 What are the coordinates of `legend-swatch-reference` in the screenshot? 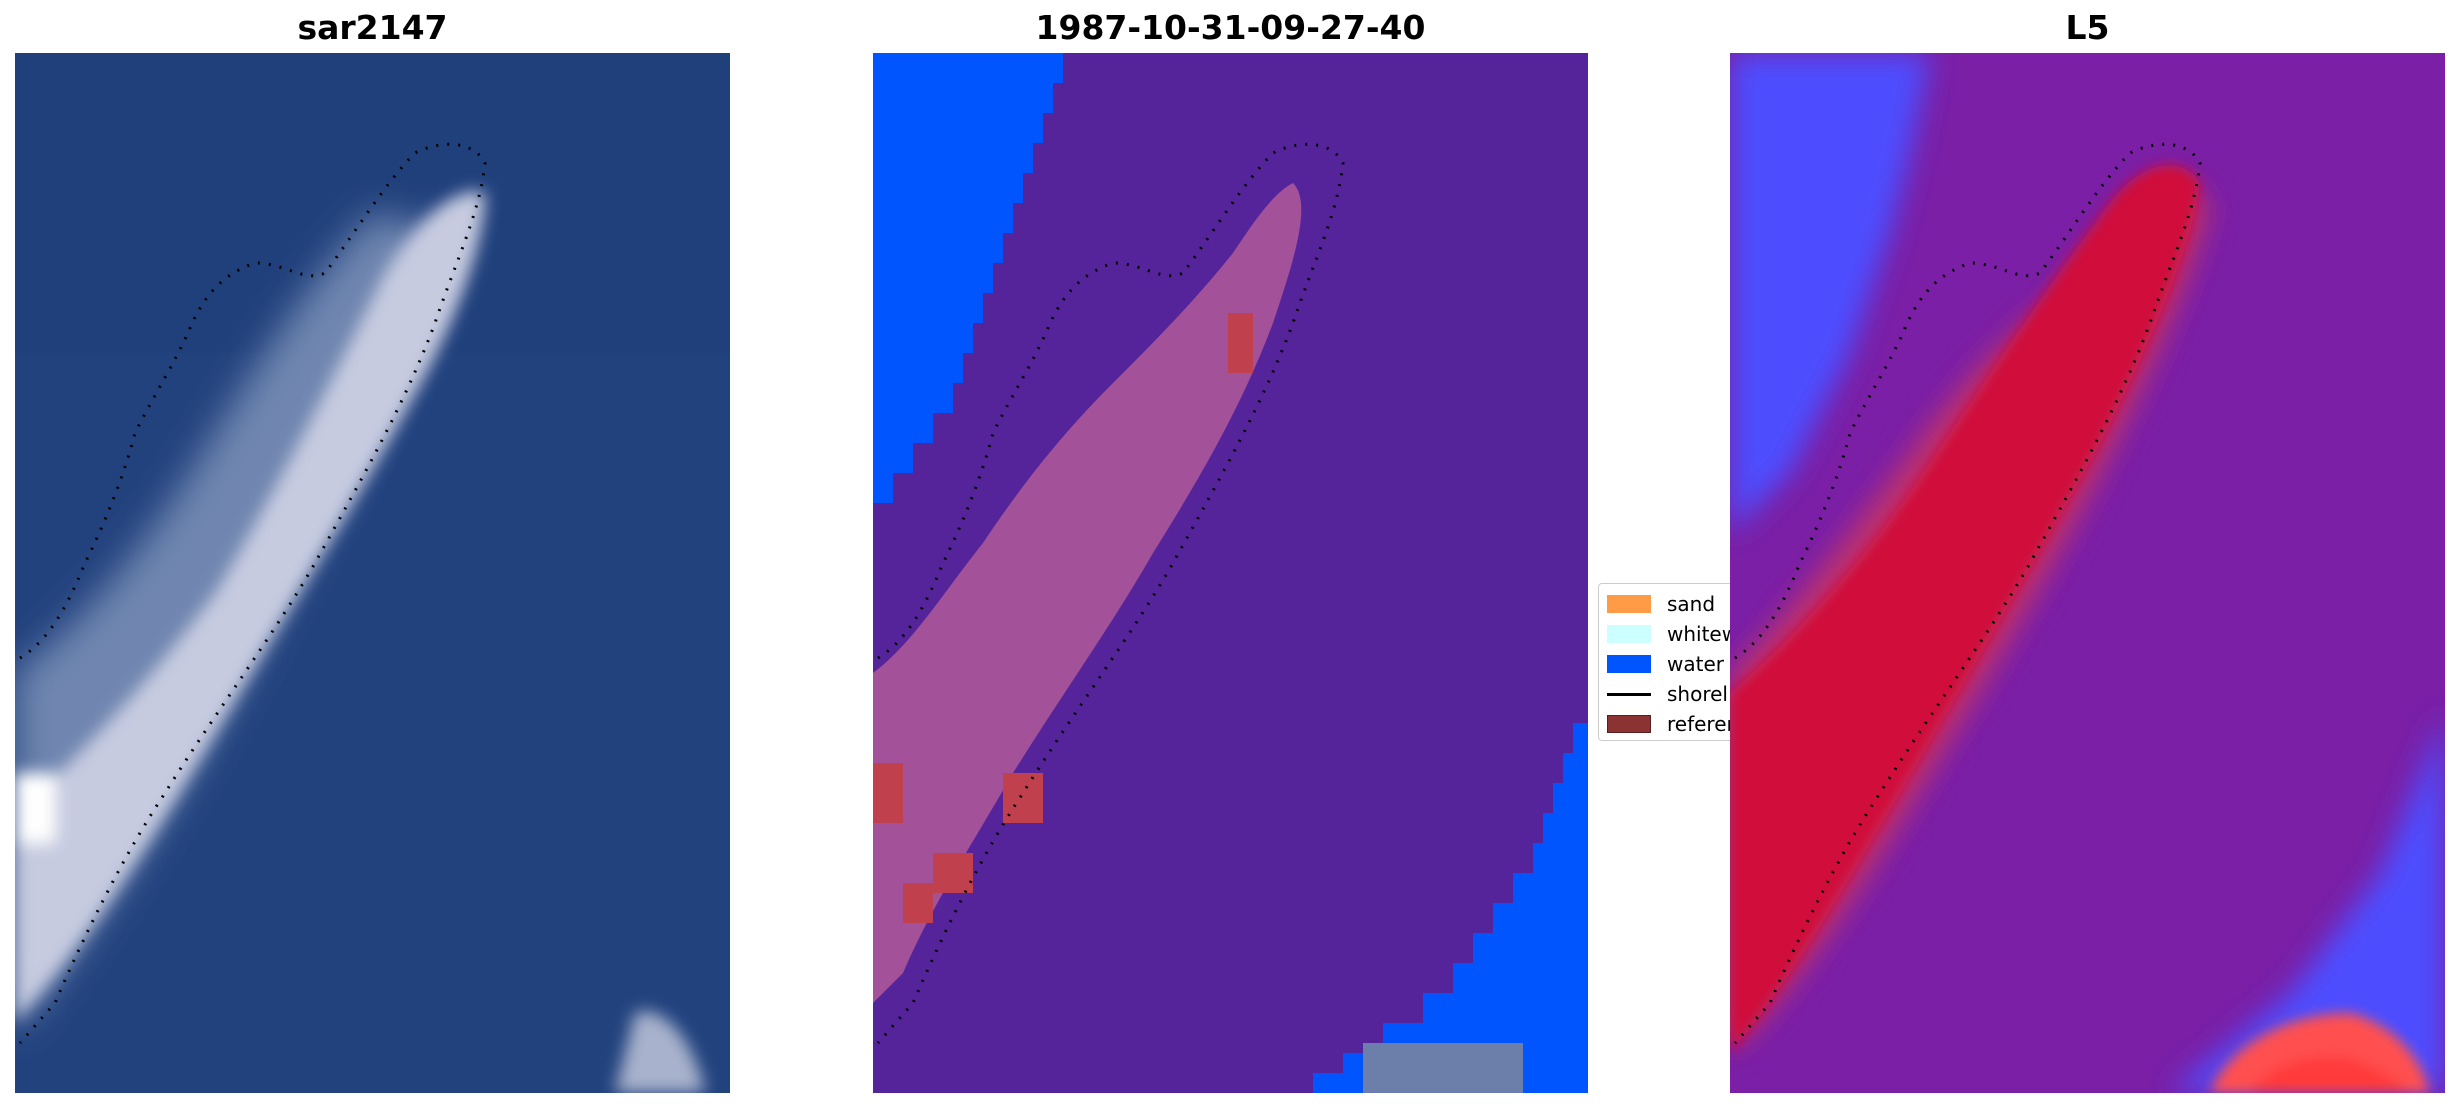 It's located at (1629, 724).